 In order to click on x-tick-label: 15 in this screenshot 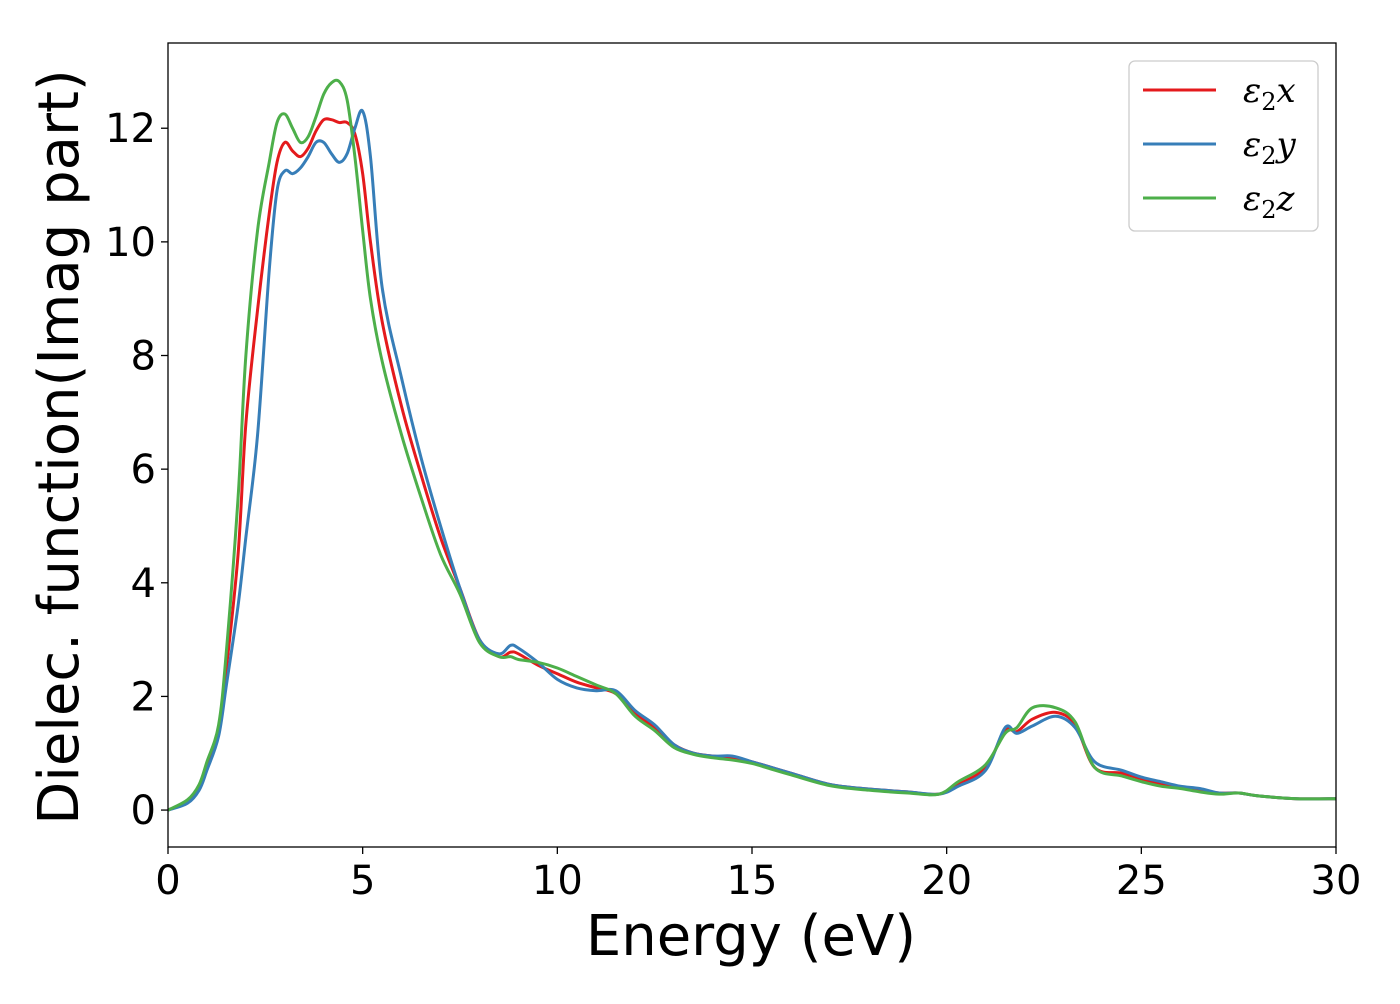, I will do `click(752, 881)`.